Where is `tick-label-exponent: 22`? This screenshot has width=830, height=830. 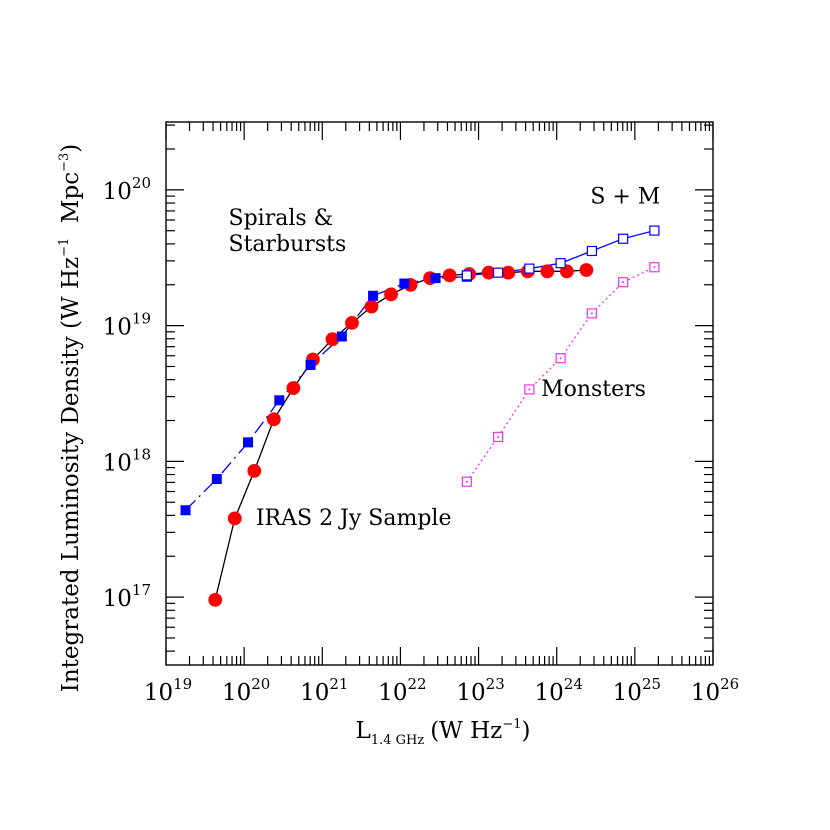 tick-label-exponent: 22 is located at coordinates (417, 684).